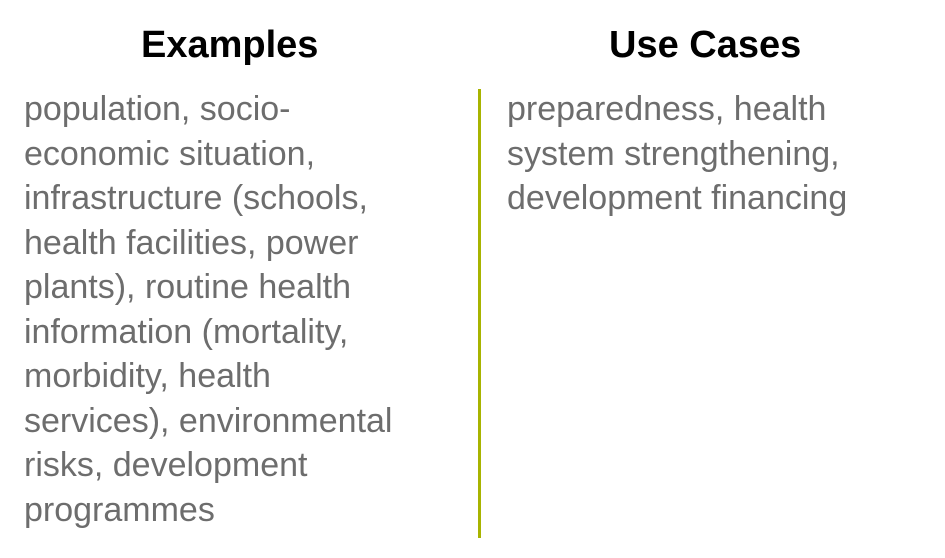 This screenshot has width=945, height=558. I want to click on examples-line: infrastructure (schools,, so click(196, 198).